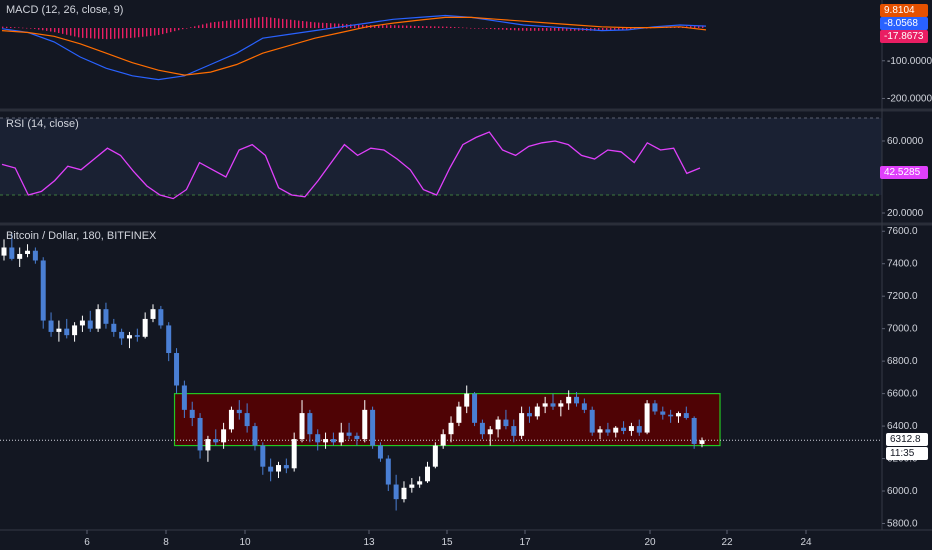  I want to click on rsi-title: RSI (14, close), so click(42, 124).